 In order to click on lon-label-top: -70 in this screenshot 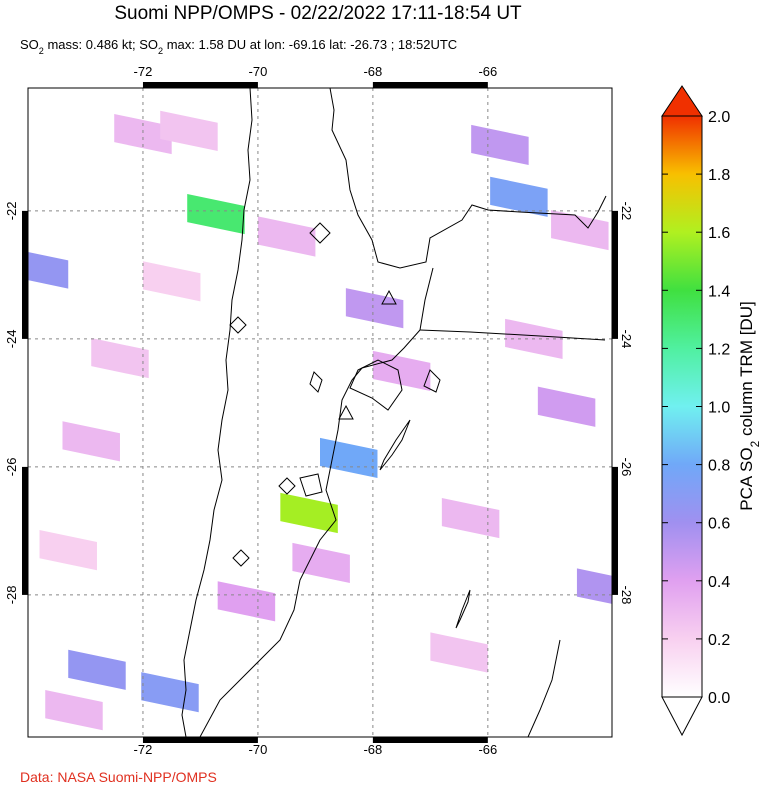, I will do `click(258, 71)`.